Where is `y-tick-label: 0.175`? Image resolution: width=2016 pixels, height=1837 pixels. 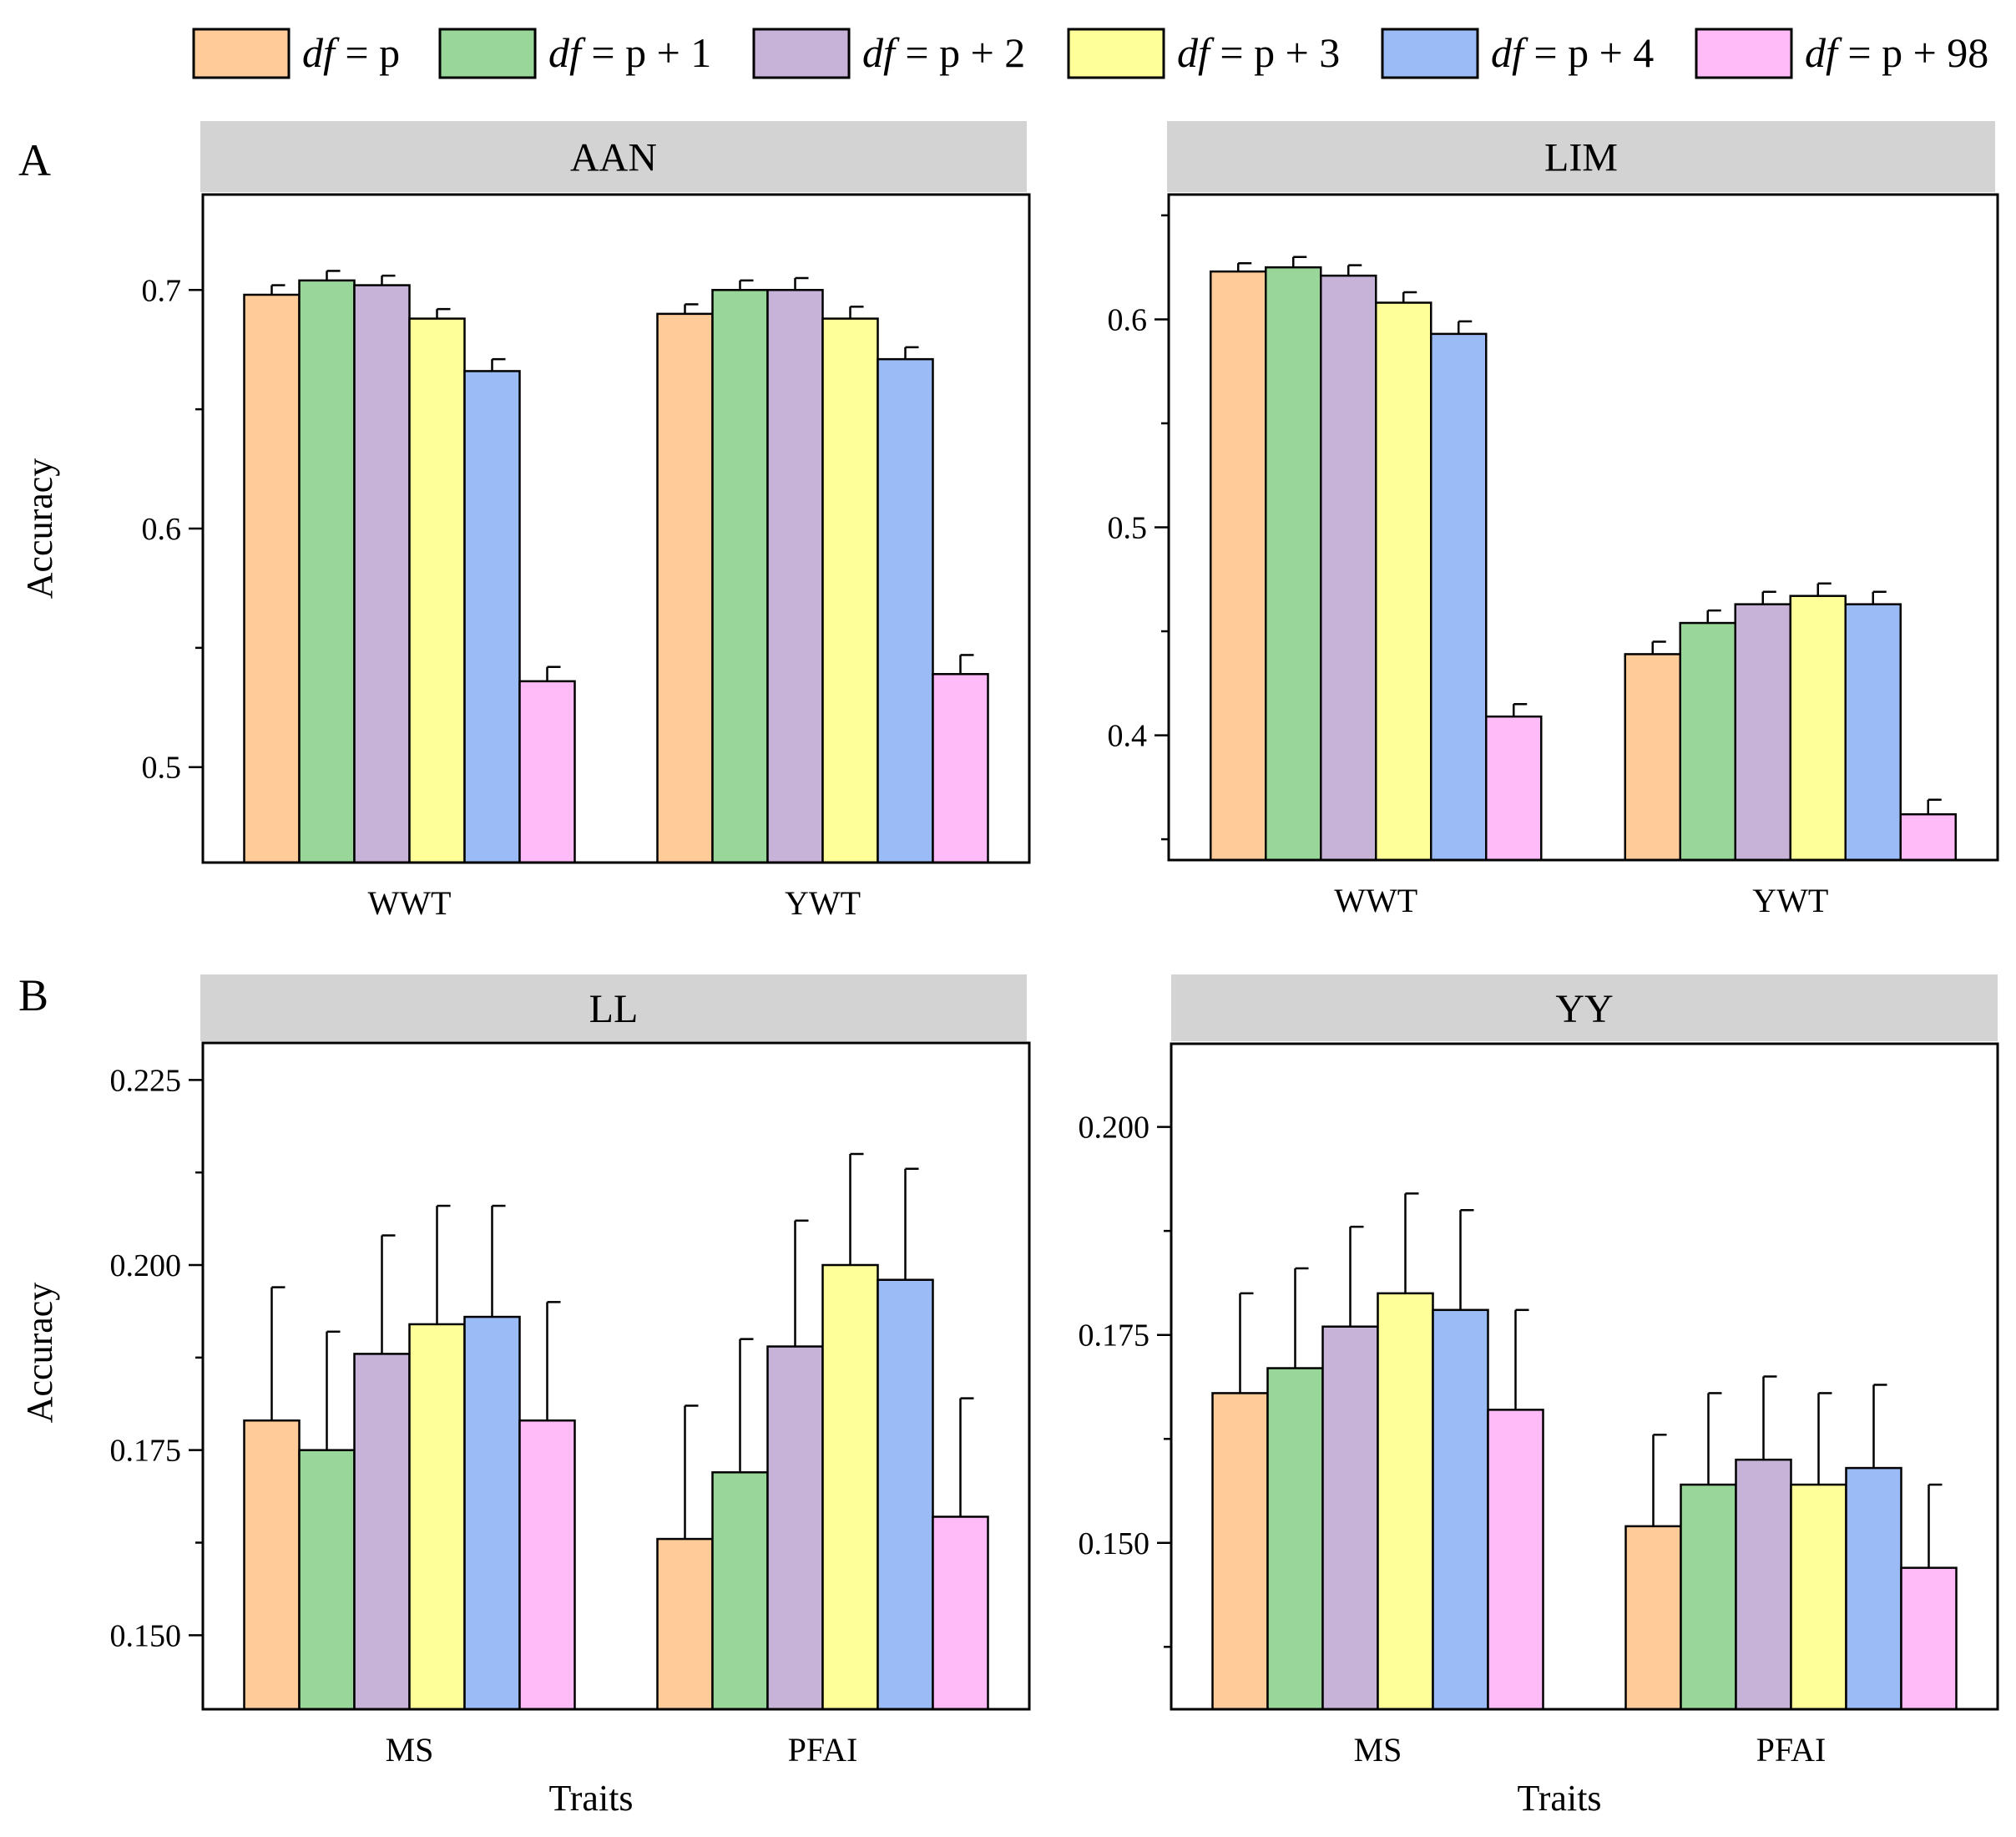
y-tick-label: 0.175 is located at coordinates (146, 1451).